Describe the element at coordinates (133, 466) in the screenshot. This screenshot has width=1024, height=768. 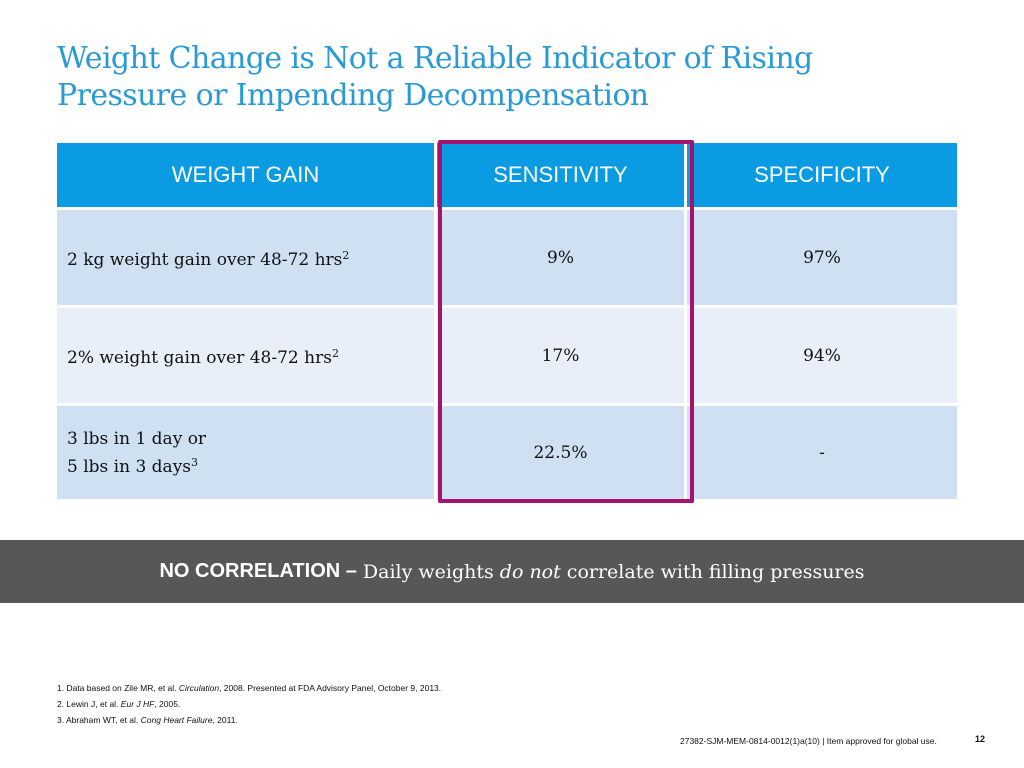
I see `weight-gain-label-line-2: 5 lbs in 3 days3` at that location.